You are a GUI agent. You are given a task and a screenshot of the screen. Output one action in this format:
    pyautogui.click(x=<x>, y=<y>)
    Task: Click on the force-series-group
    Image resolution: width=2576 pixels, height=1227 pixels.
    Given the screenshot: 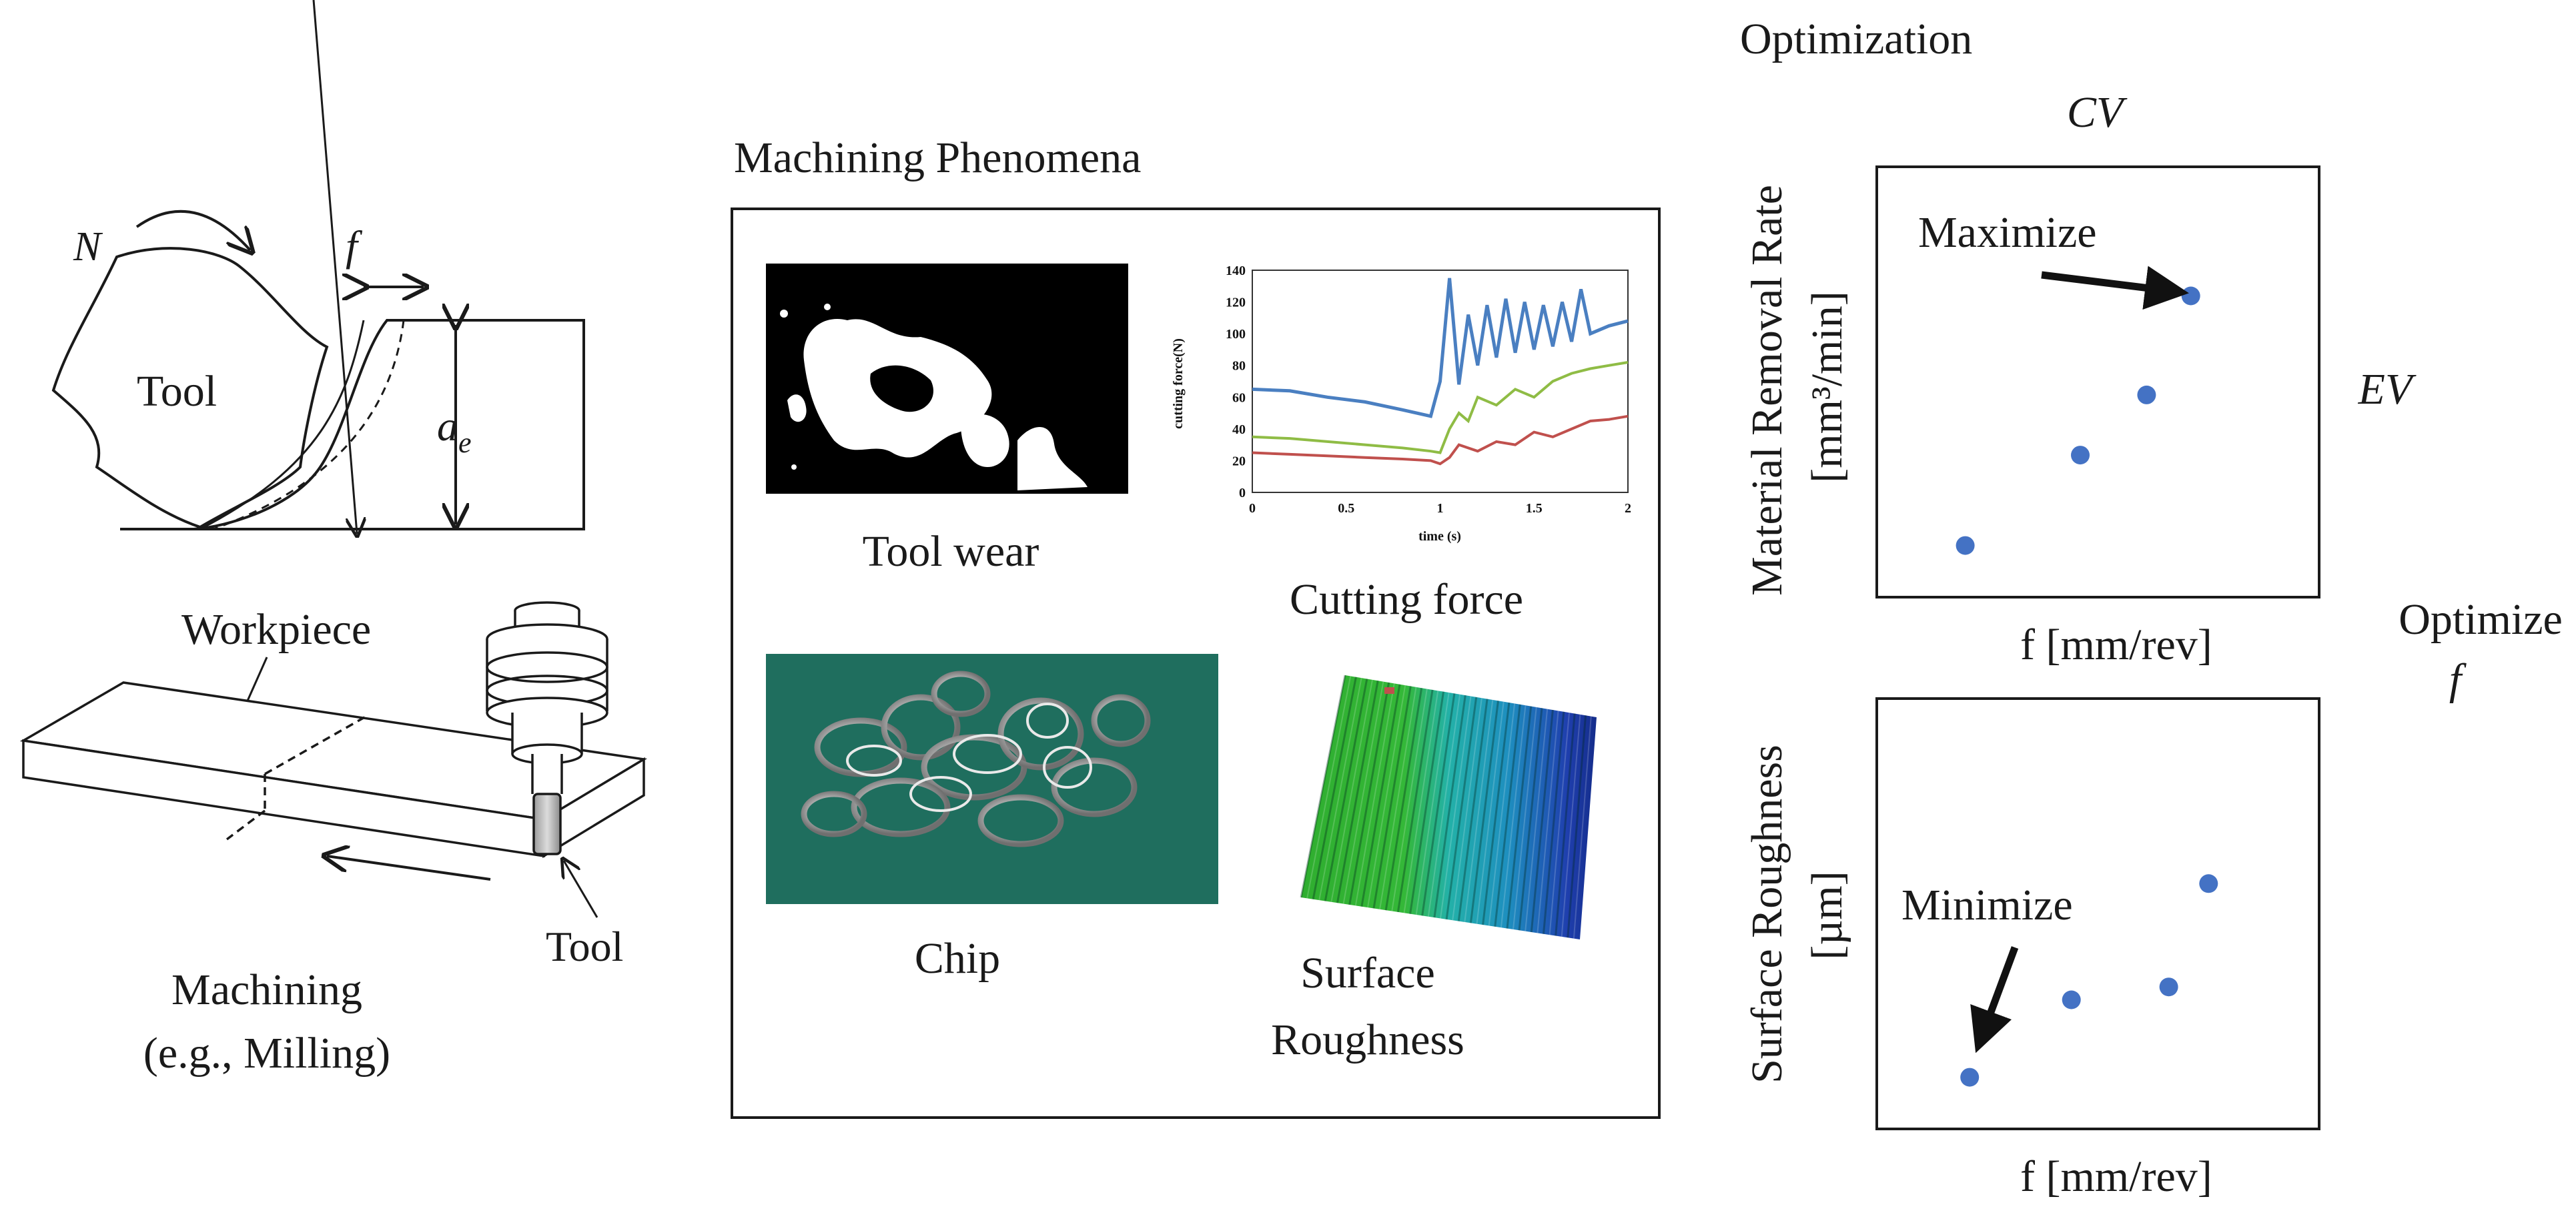 What is the action you would take?
    pyautogui.click(x=1440, y=372)
    